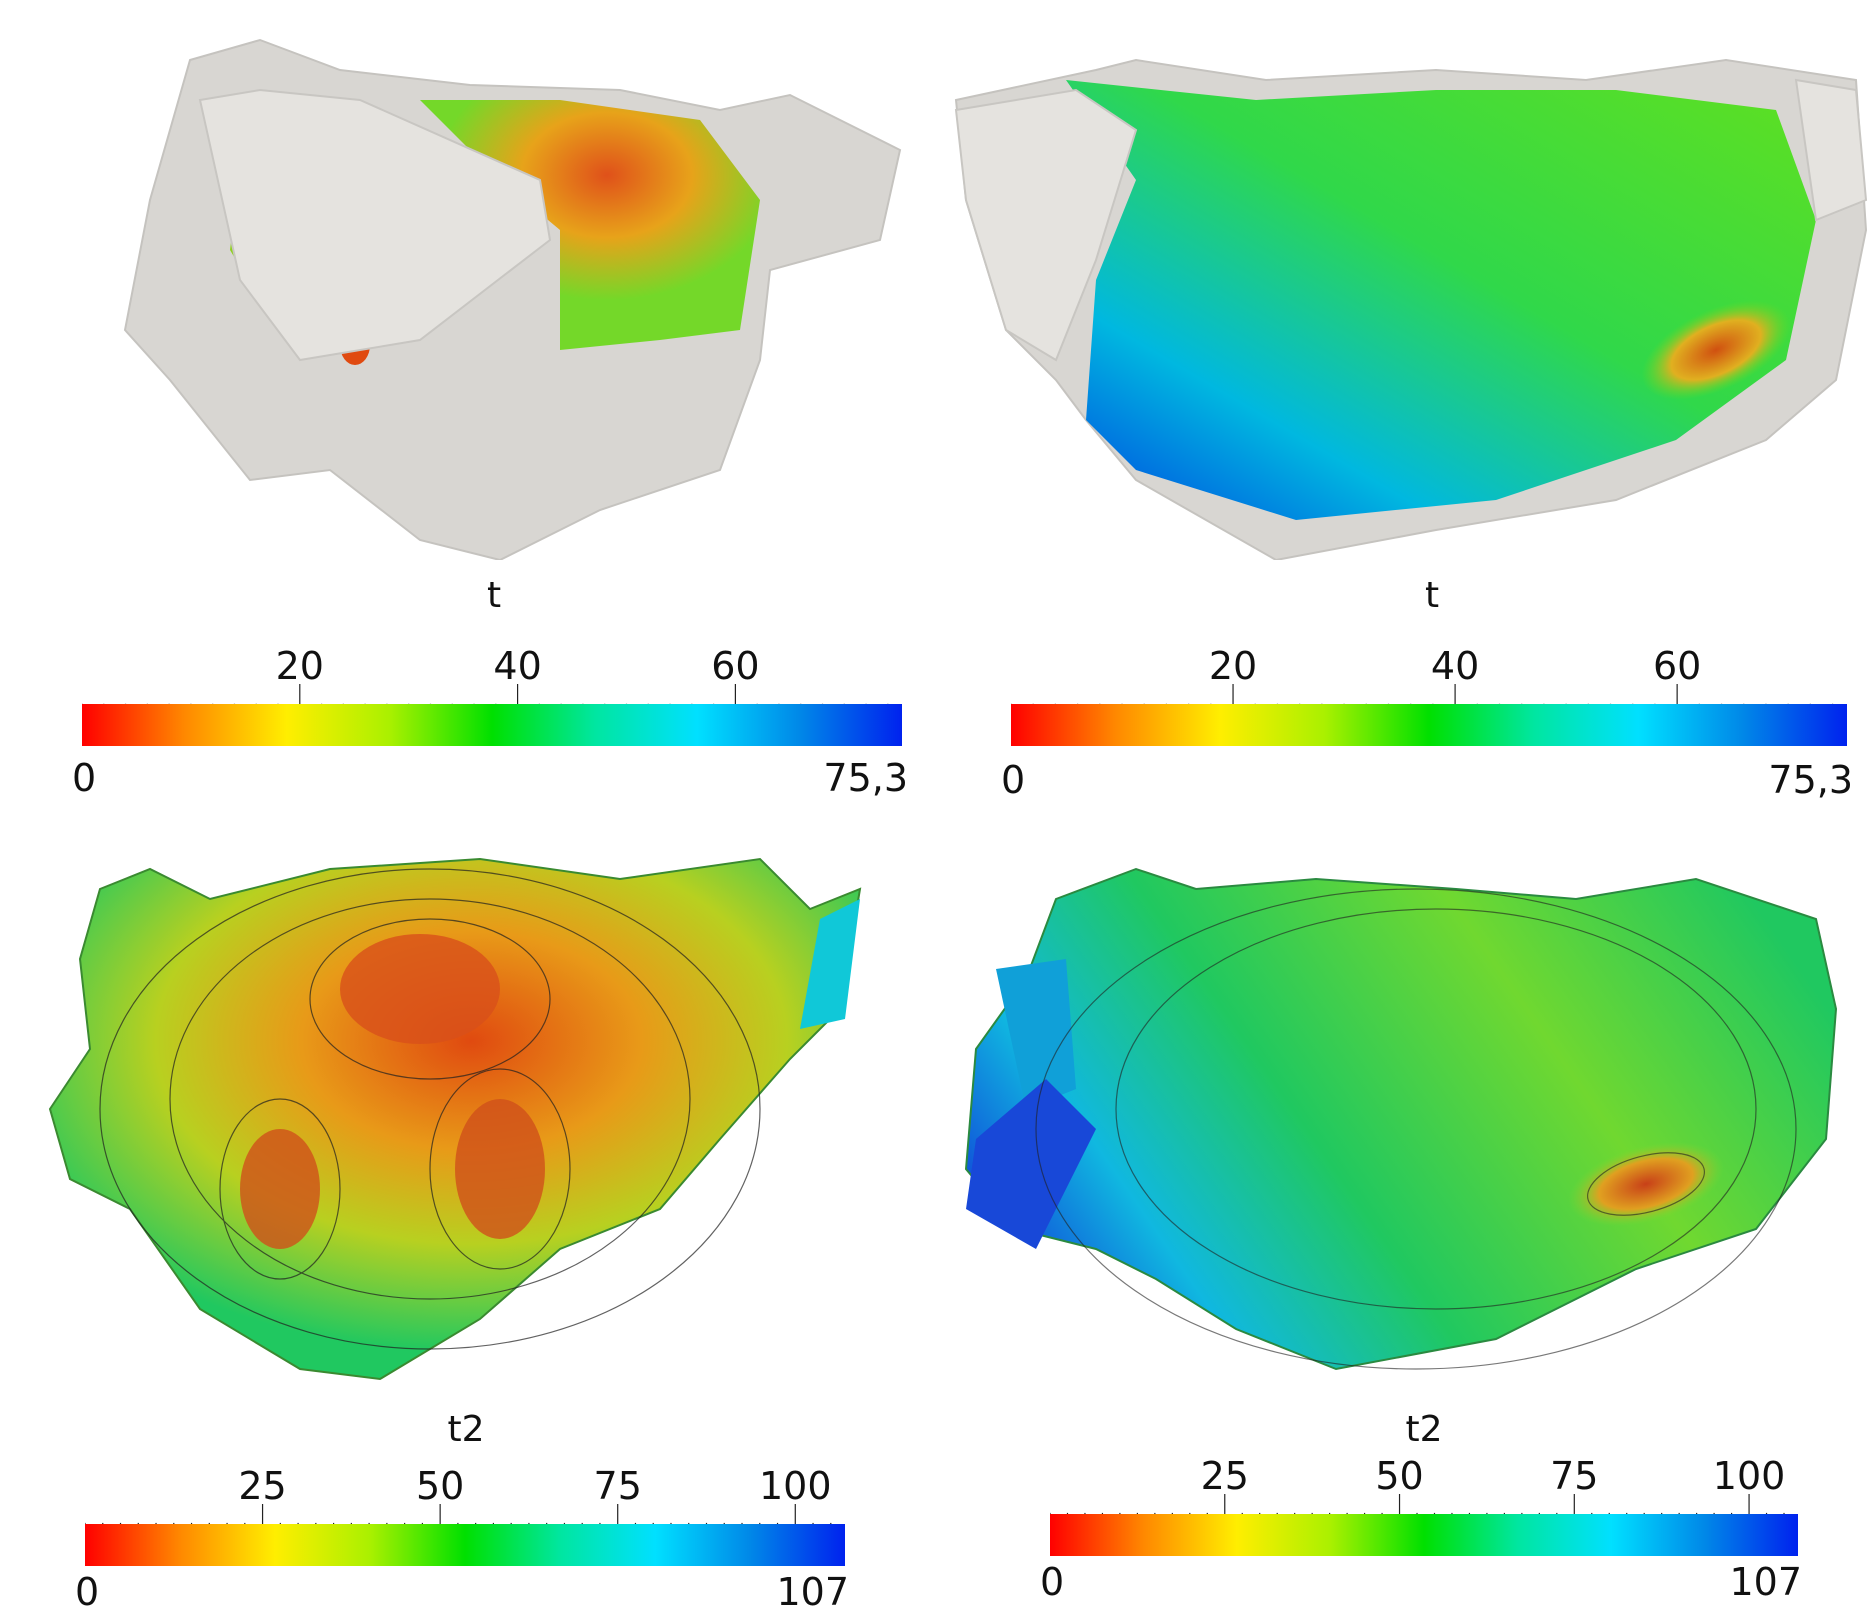  Describe the element at coordinates (455, 1119) in the screenshot. I see `heart-surface-bottom-left` at that location.